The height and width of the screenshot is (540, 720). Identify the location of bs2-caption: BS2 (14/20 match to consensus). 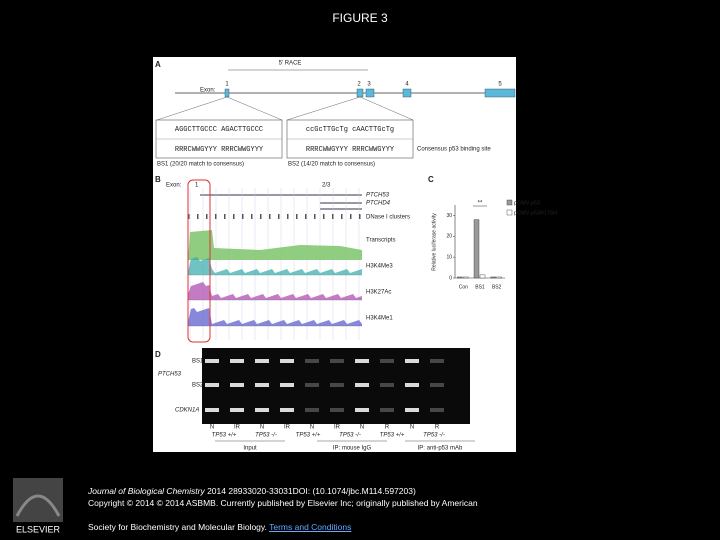
(331, 165).